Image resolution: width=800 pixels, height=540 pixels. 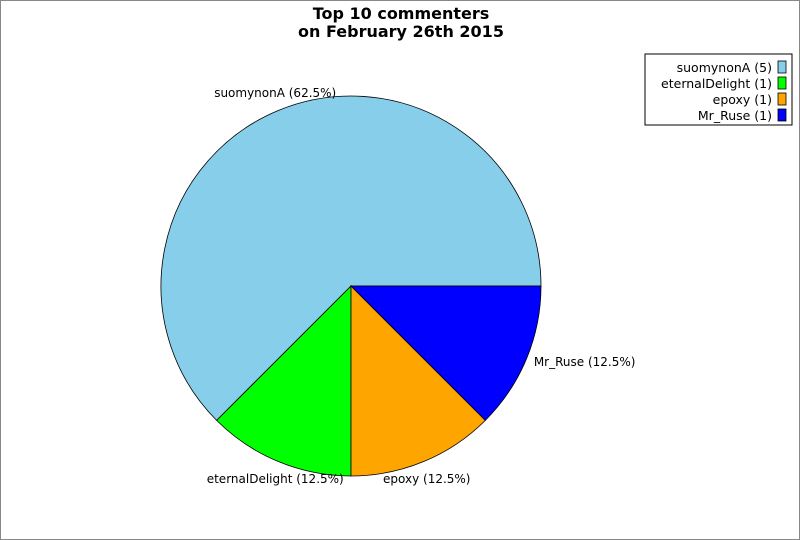 I want to click on chart-title-line-1: Top 10 commenters, so click(x=401, y=13).